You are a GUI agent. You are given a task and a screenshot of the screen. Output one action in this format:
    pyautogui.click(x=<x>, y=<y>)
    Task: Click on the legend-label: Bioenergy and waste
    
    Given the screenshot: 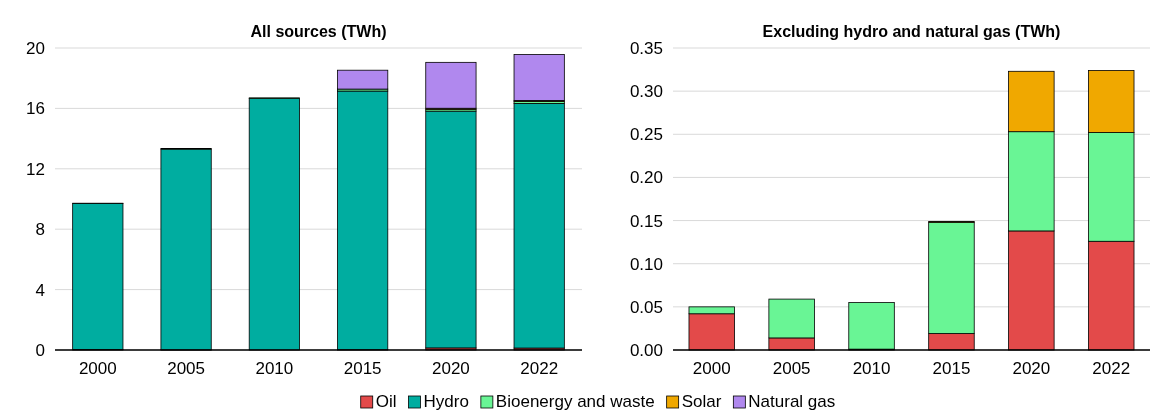 What is the action you would take?
    pyautogui.click(x=575, y=401)
    